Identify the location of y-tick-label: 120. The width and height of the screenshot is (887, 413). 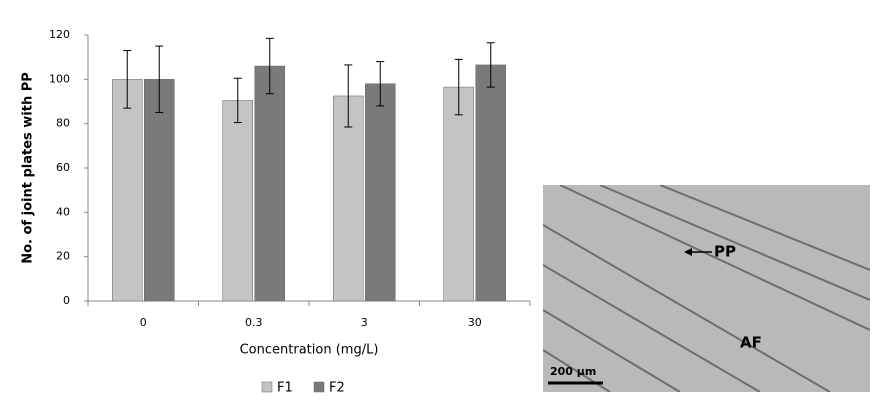
(59, 34).